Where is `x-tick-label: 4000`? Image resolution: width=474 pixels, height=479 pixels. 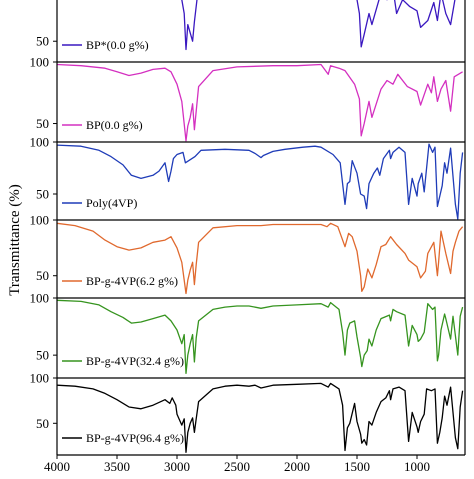 x-tick-label: 4000 is located at coordinates (57, 466).